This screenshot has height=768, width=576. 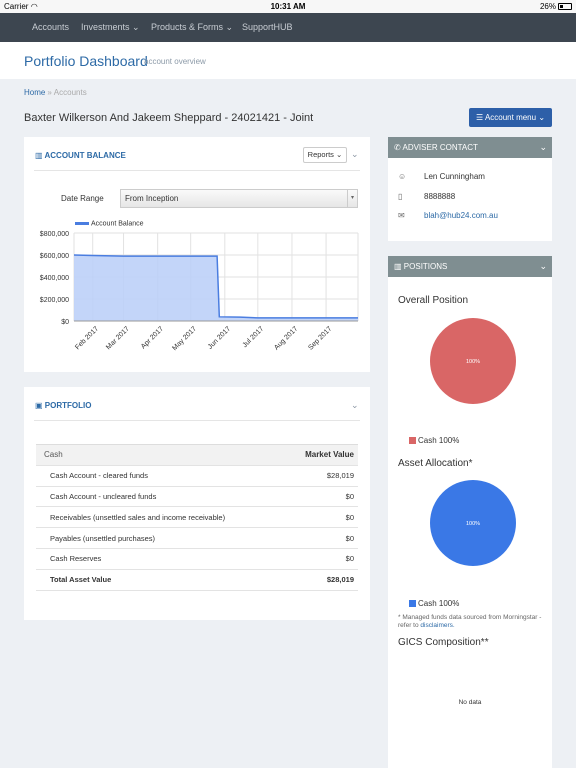 I want to click on positions-header: ▥ POSITIONS ⌄, so click(x=470, y=266).